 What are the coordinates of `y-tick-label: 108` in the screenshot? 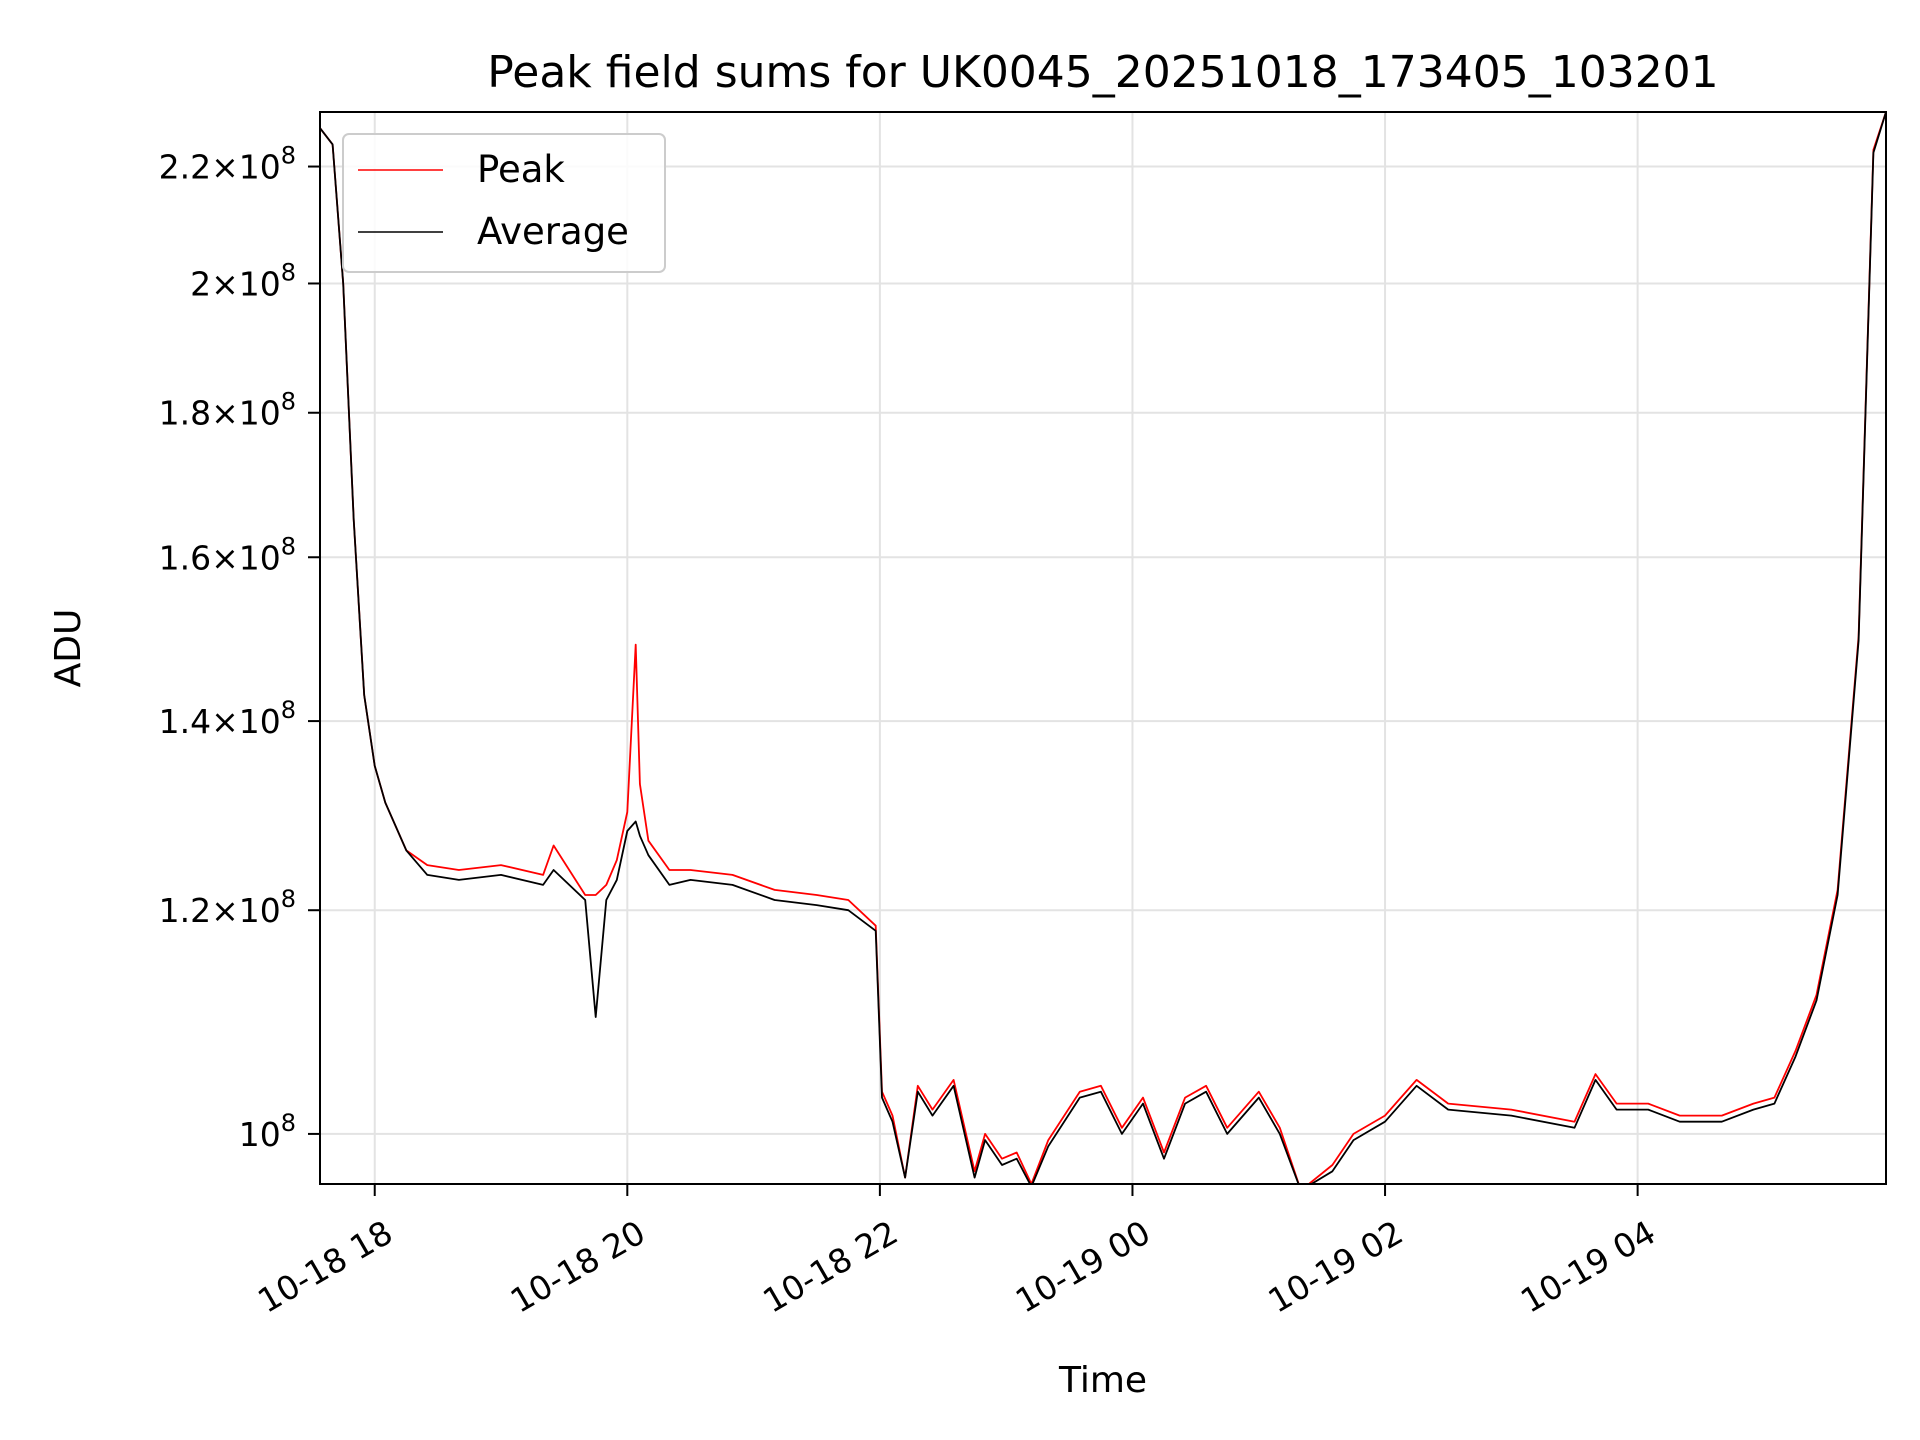 It's located at (267, 1131).